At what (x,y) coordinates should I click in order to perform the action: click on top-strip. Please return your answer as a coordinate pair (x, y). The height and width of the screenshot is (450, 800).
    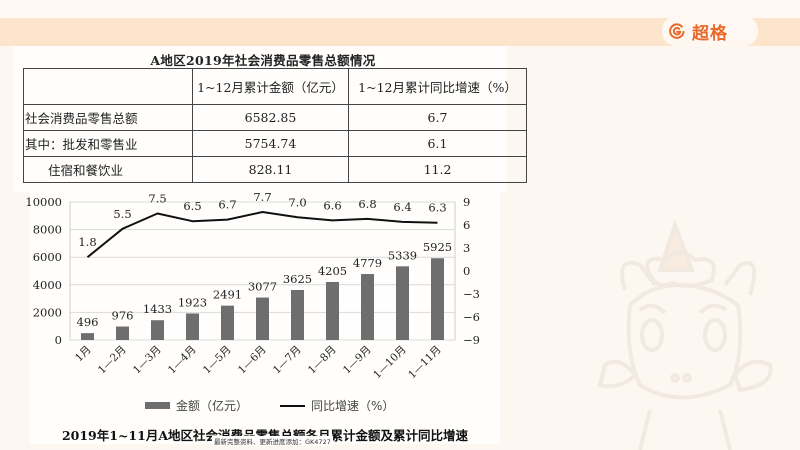
    Looking at the image, I should click on (400, 9).